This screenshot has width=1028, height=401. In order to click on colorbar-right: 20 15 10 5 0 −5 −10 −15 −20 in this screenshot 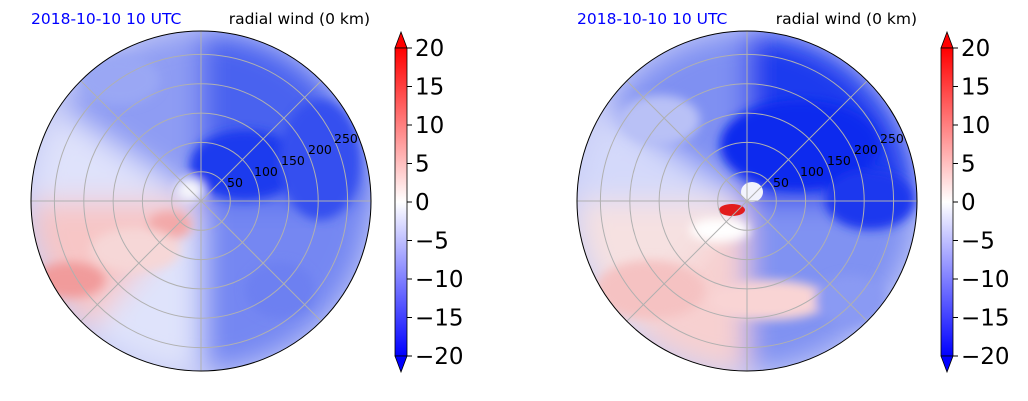, I will do `click(975, 202)`.